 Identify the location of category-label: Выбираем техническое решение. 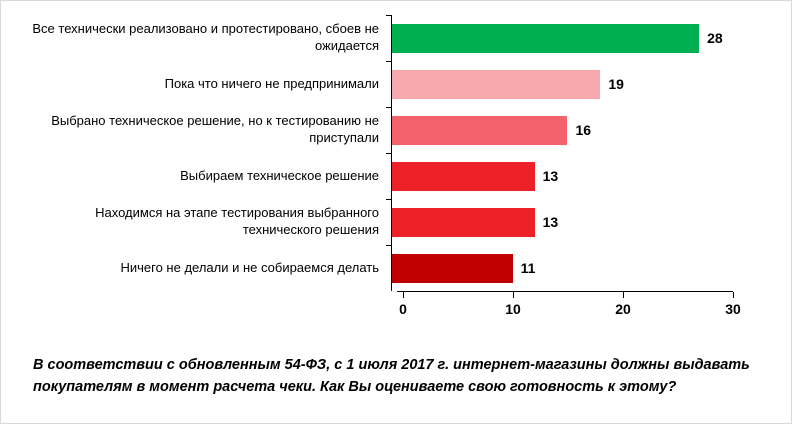
(279, 175).